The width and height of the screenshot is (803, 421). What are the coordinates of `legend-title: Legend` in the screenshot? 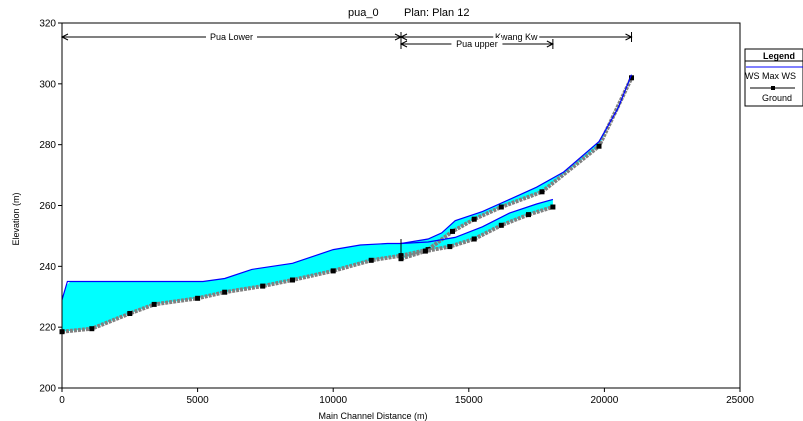 It's located at (779, 56).